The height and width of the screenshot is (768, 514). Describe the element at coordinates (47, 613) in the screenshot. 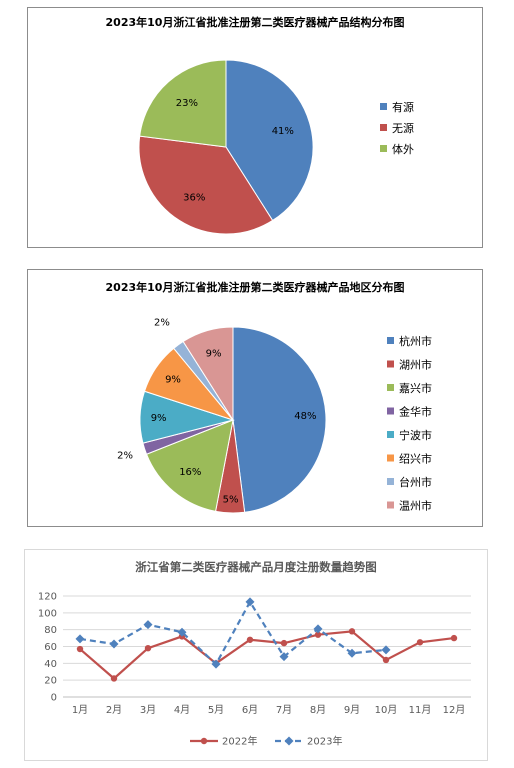

I see `y-tick-label-5: 100` at that location.